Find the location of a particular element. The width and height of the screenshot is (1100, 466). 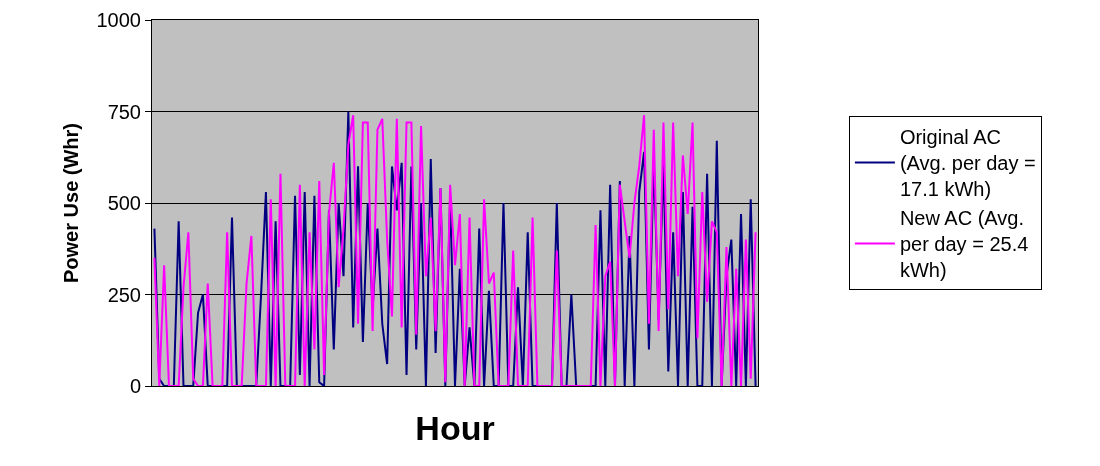

y-tick-label: 750 is located at coordinates (124, 111).